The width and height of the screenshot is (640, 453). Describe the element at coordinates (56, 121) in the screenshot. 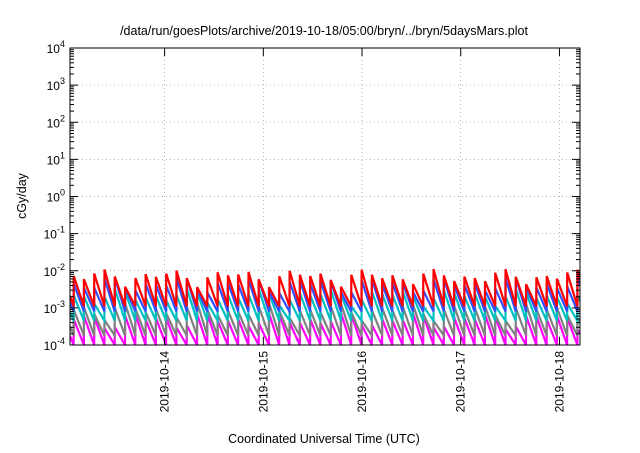

I see `y-tick-label: 10²` at that location.